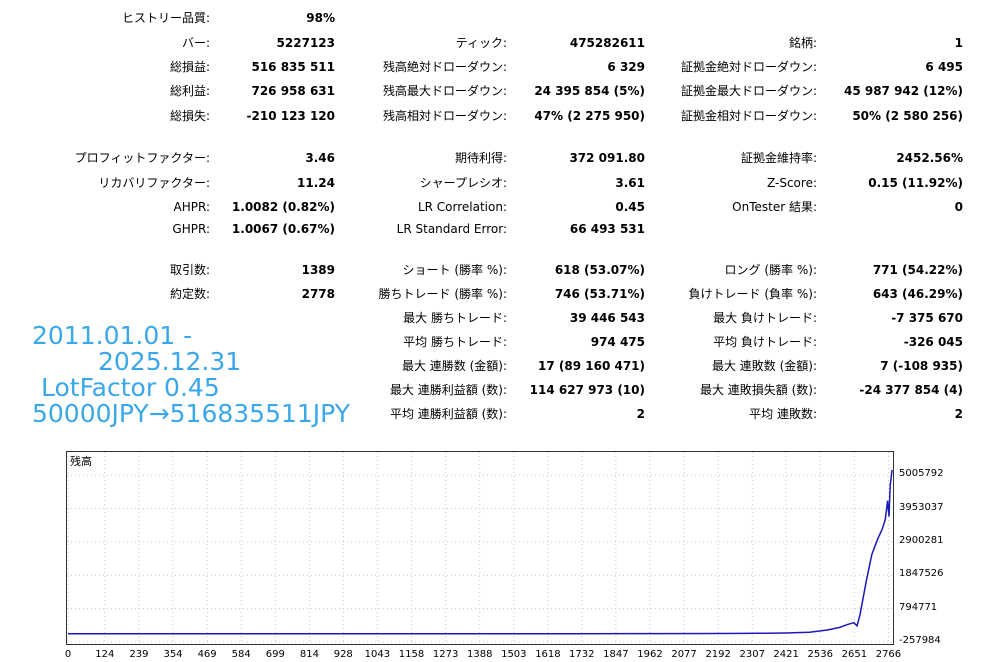 The height and width of the screenshot is (662, 1000). What do you see at coordinates (454, 270) in the screenshot?
I see `stat-label: ショート (勝率 %):` at bounding box center [454, 270].